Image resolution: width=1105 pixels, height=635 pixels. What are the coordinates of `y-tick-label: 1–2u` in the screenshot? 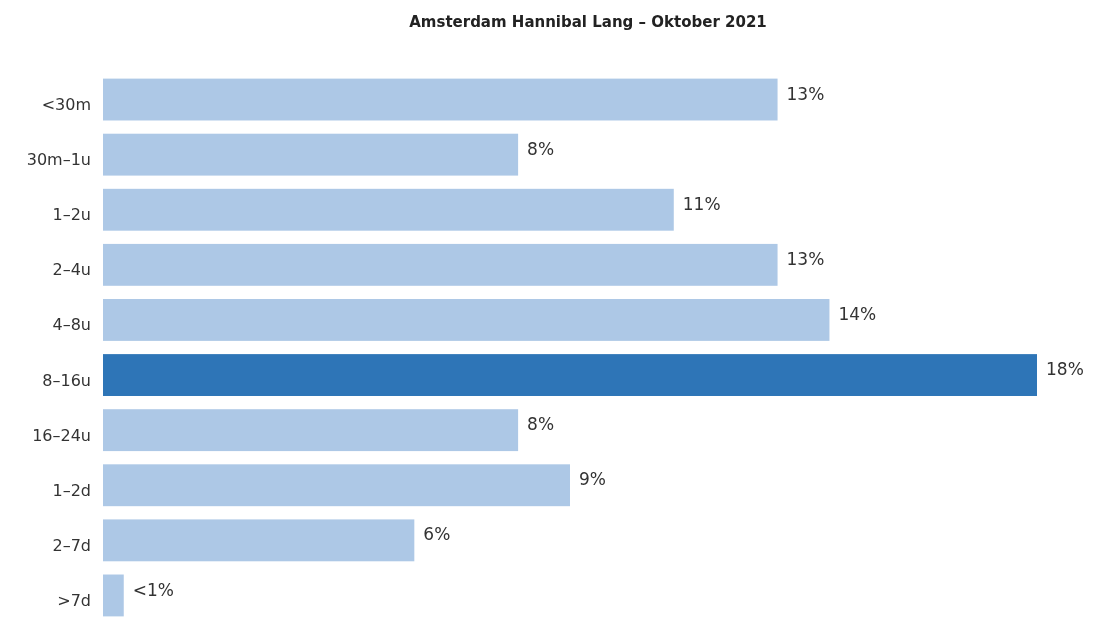 It's located at (71, 215).